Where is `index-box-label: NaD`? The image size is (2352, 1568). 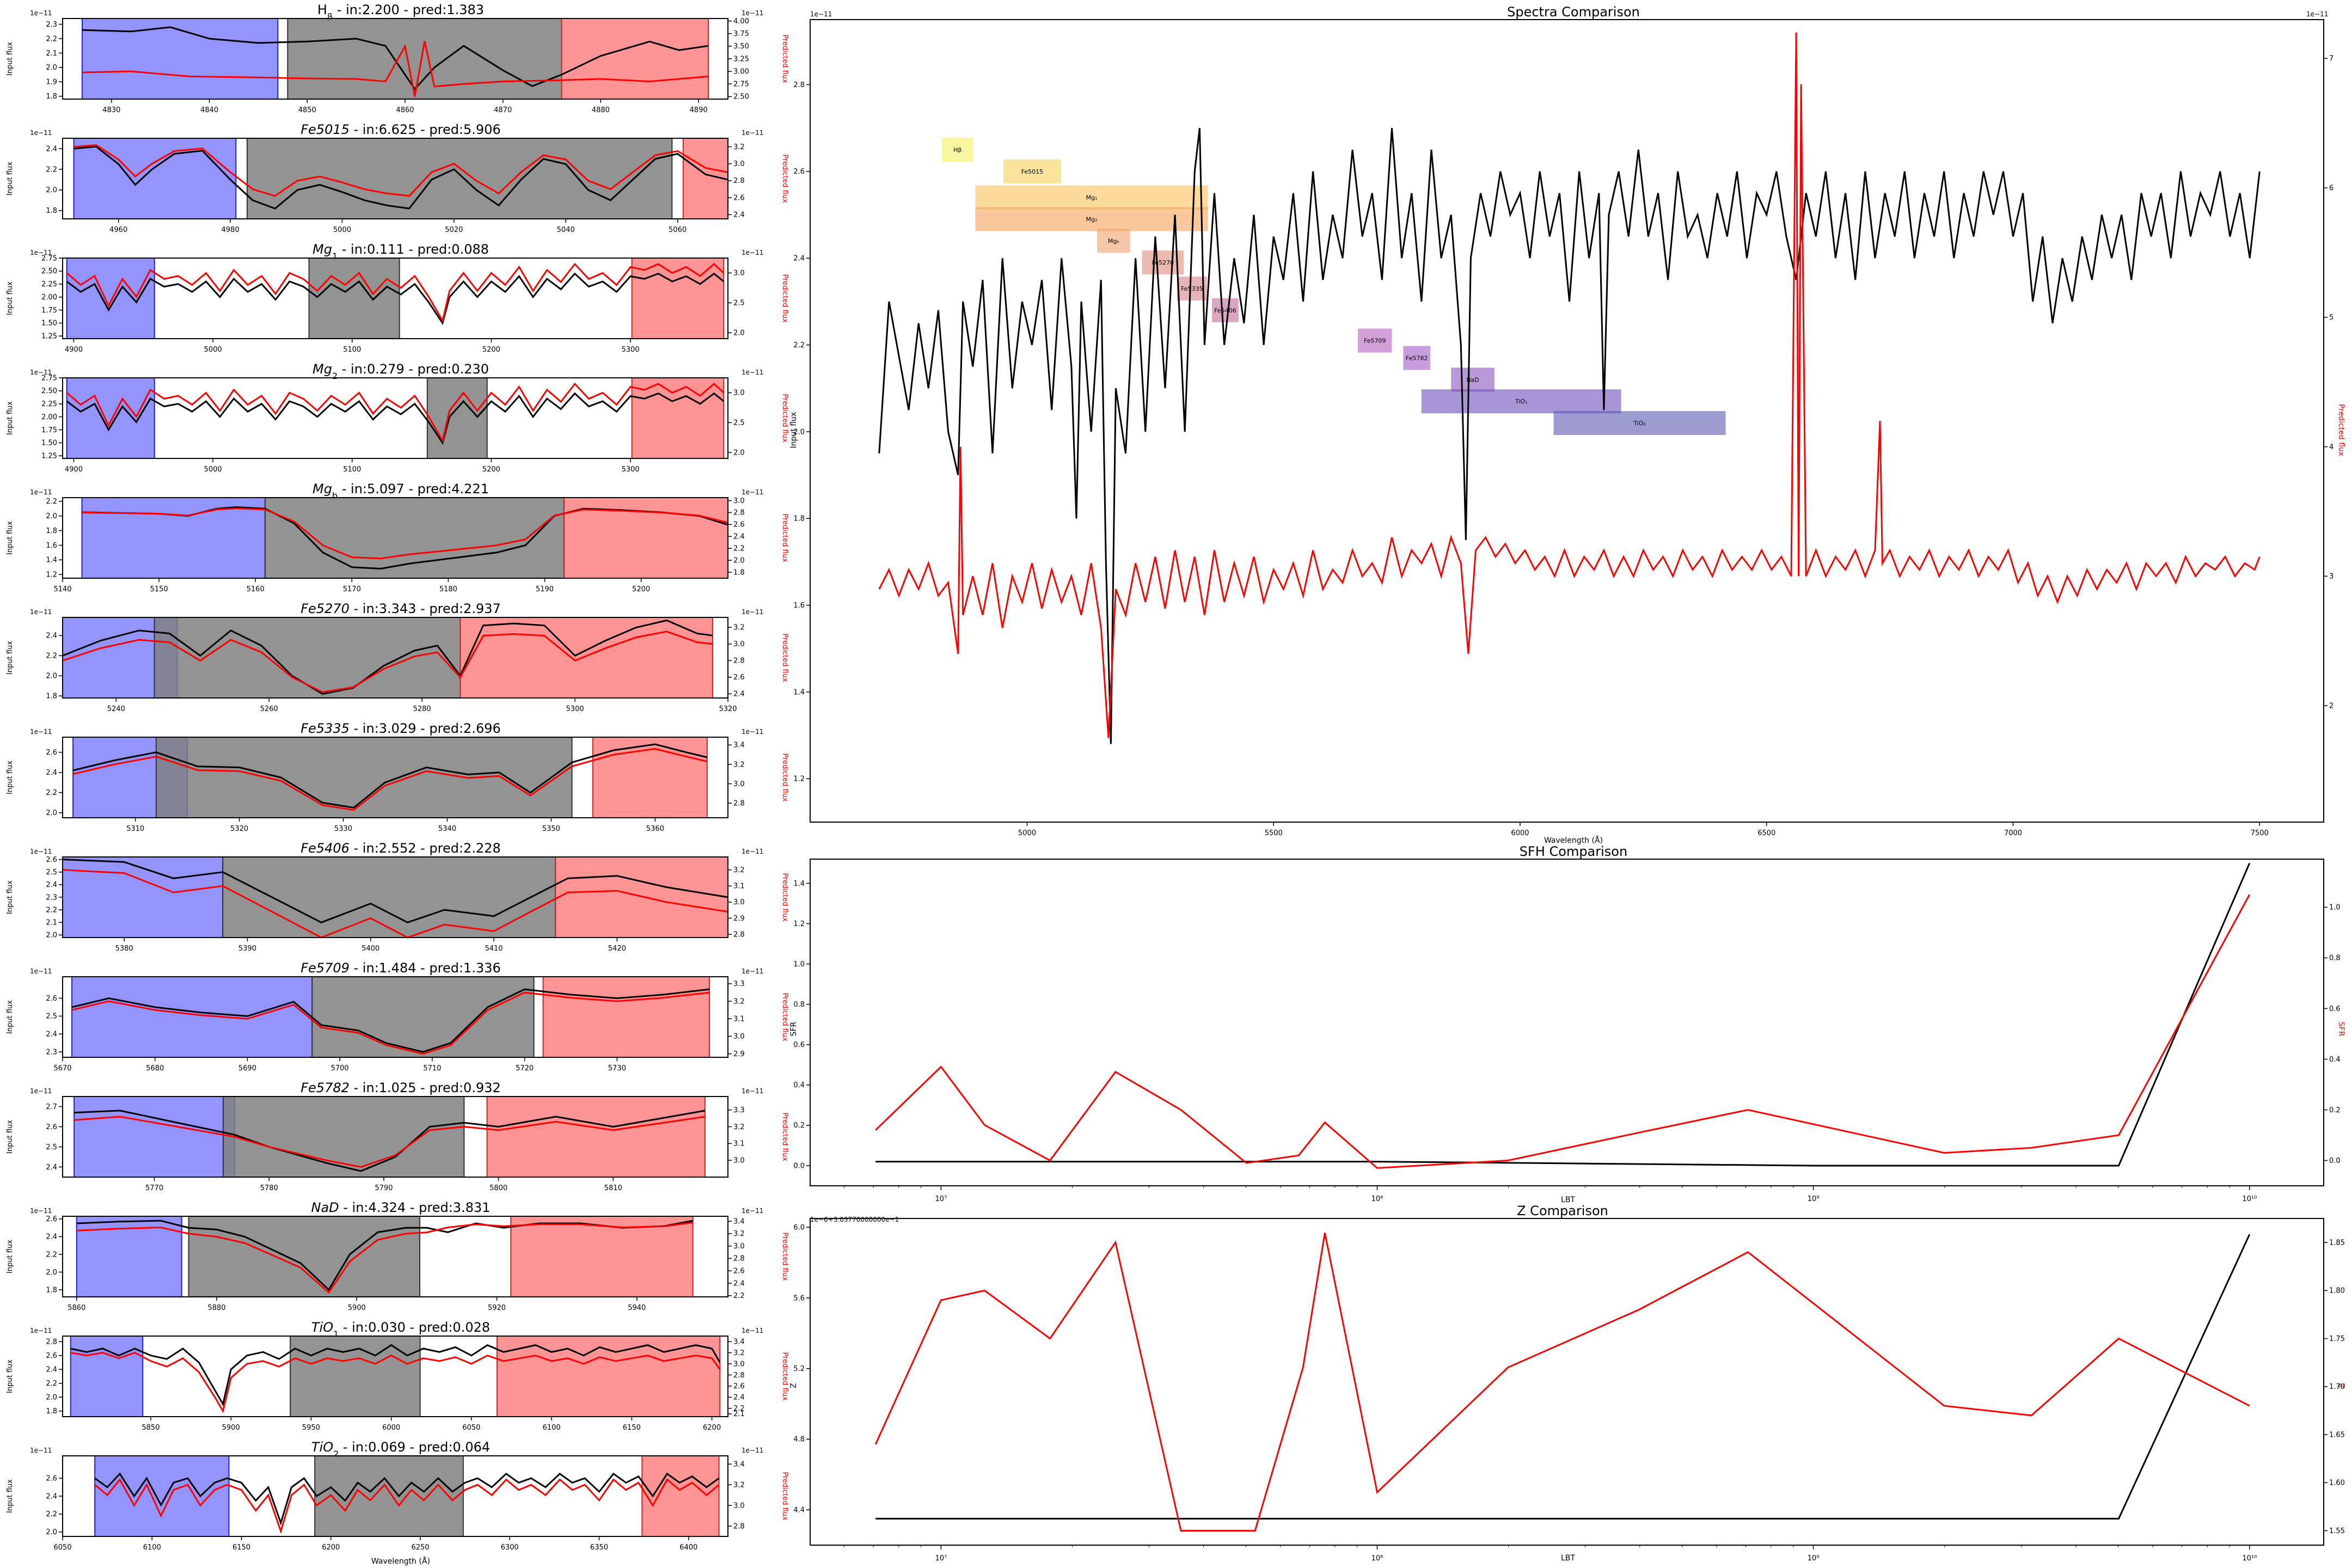
index-box-label: NaD is located at coordinates (1472, 379).